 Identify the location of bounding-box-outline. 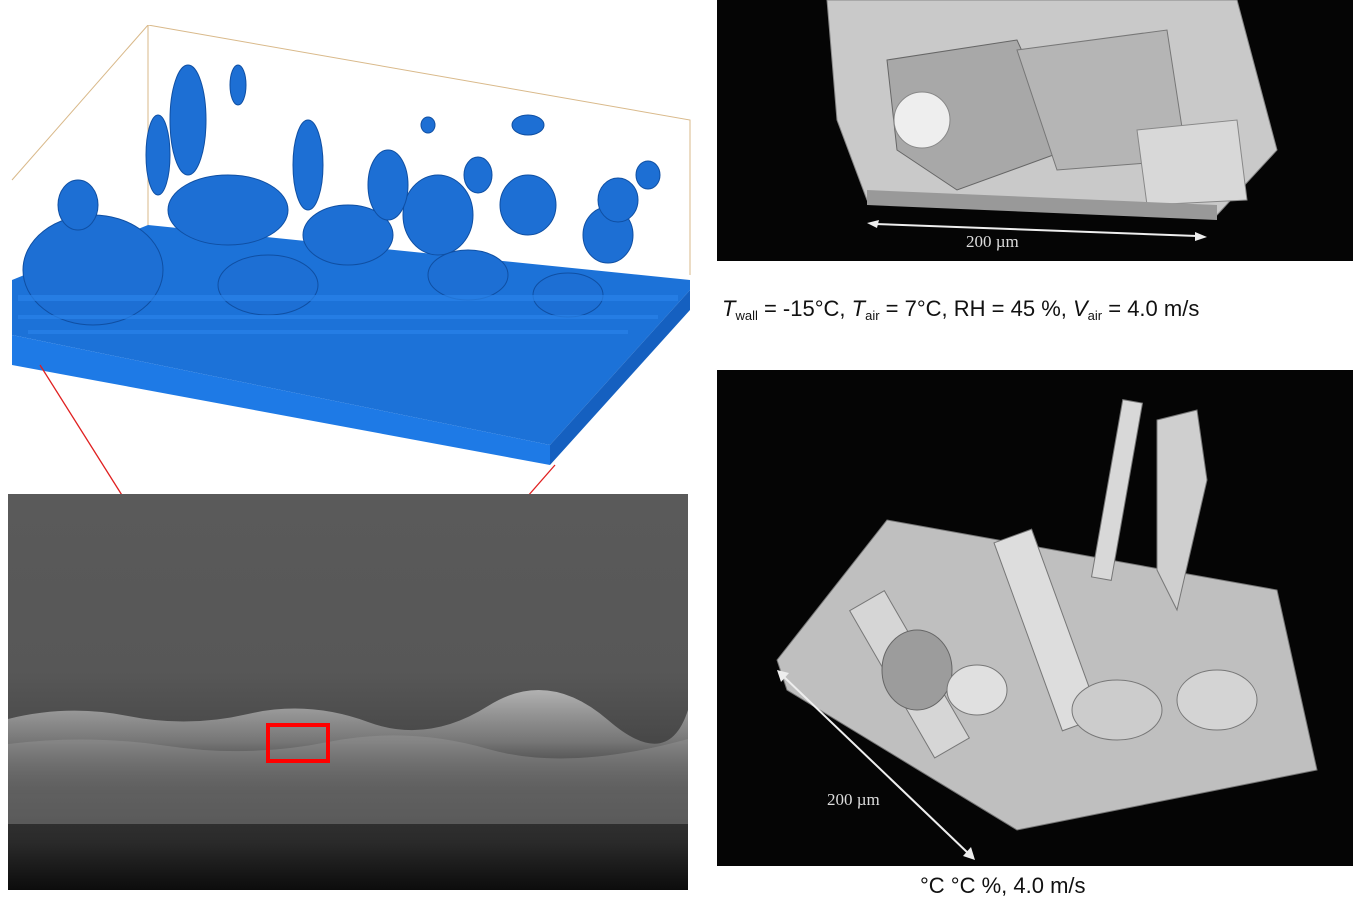
(351, 150).